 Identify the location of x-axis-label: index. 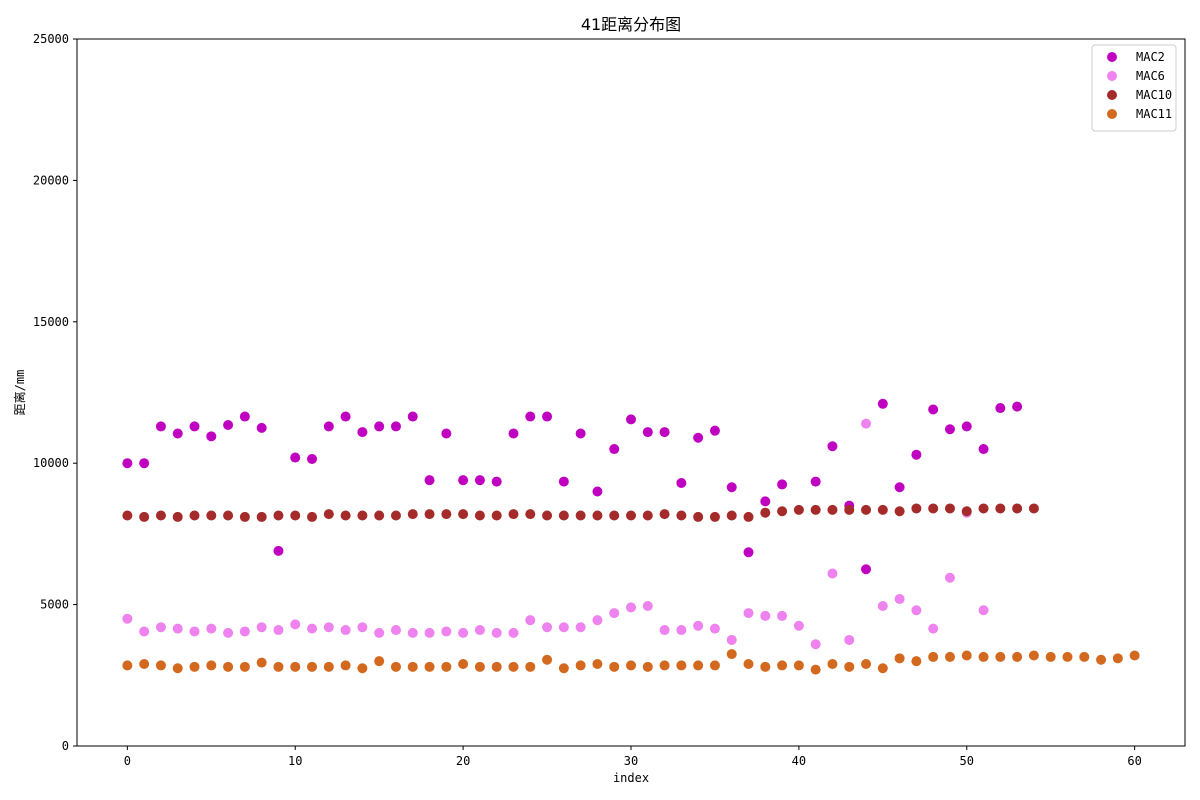
(631, 778).